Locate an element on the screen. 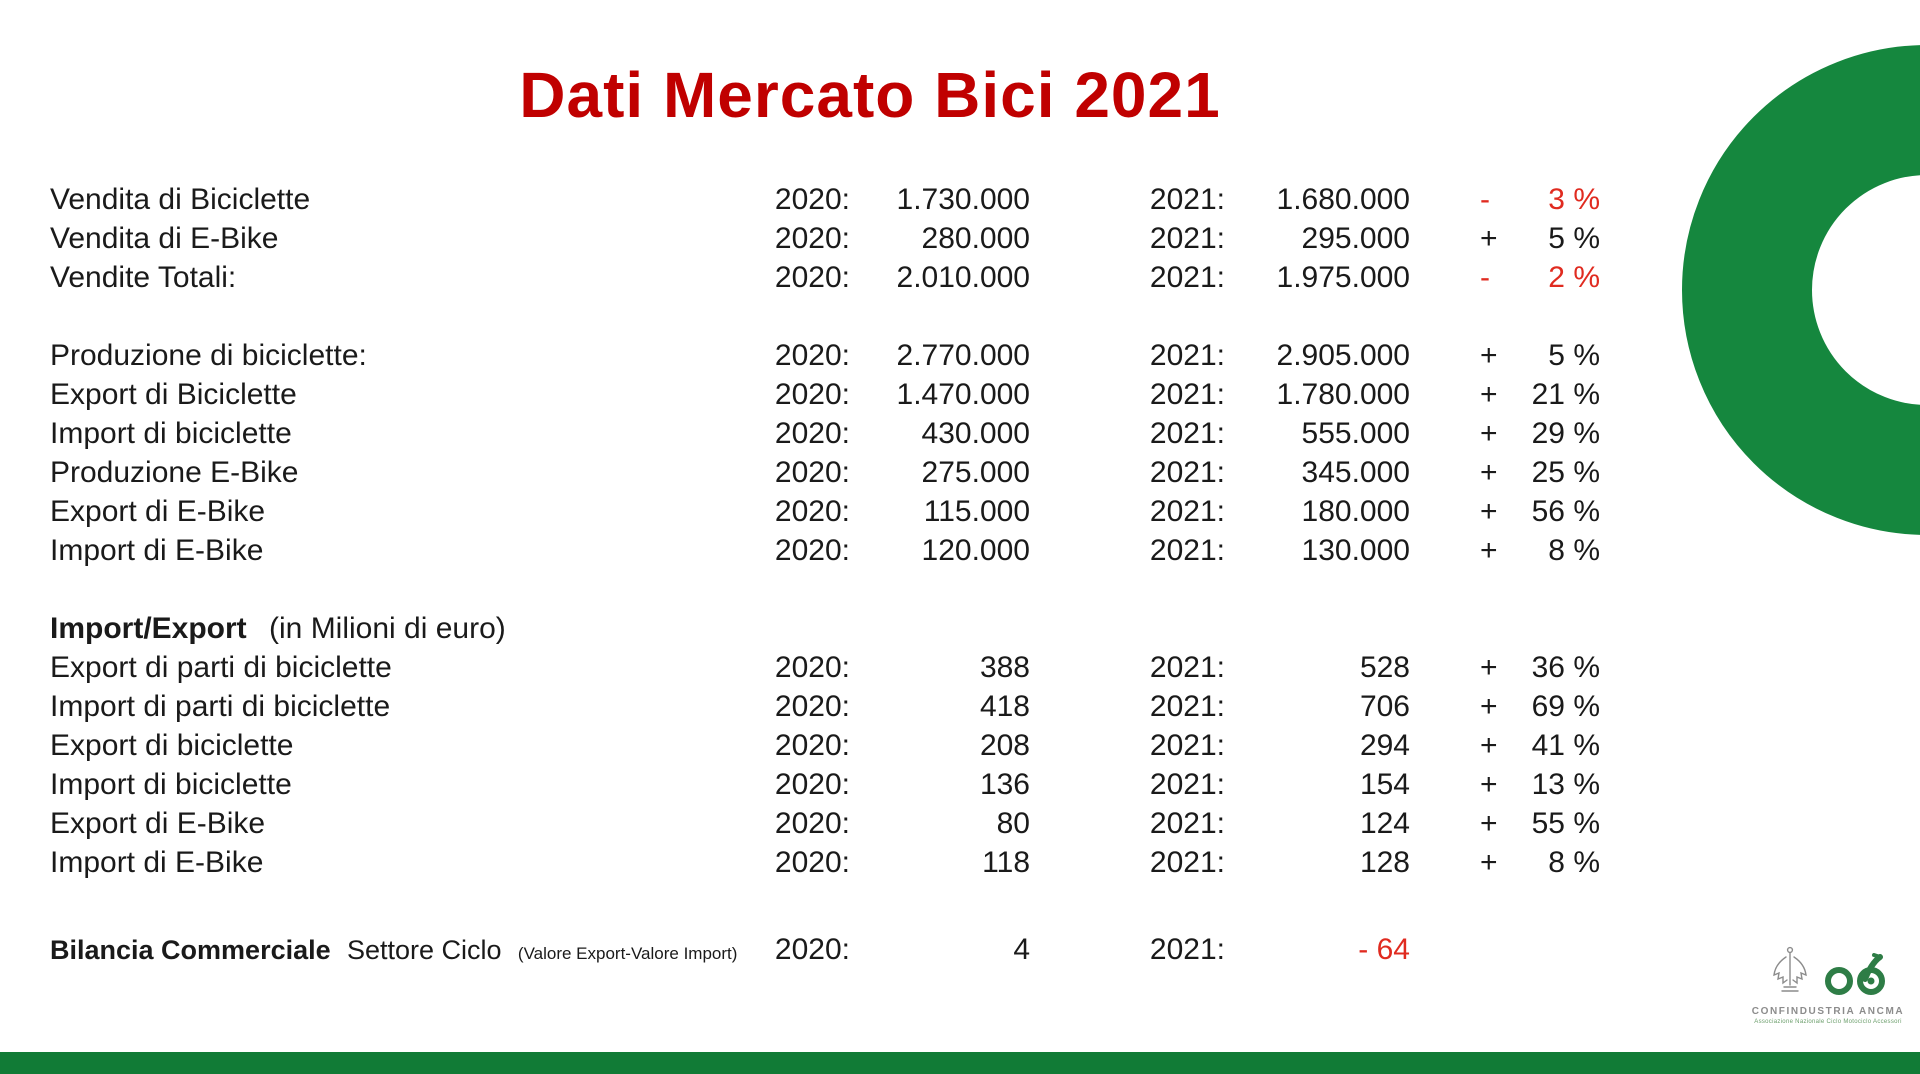 This screenshot has width=1920, height=1074. pct-change: + 56 % is located at coordinates (1540, 511).